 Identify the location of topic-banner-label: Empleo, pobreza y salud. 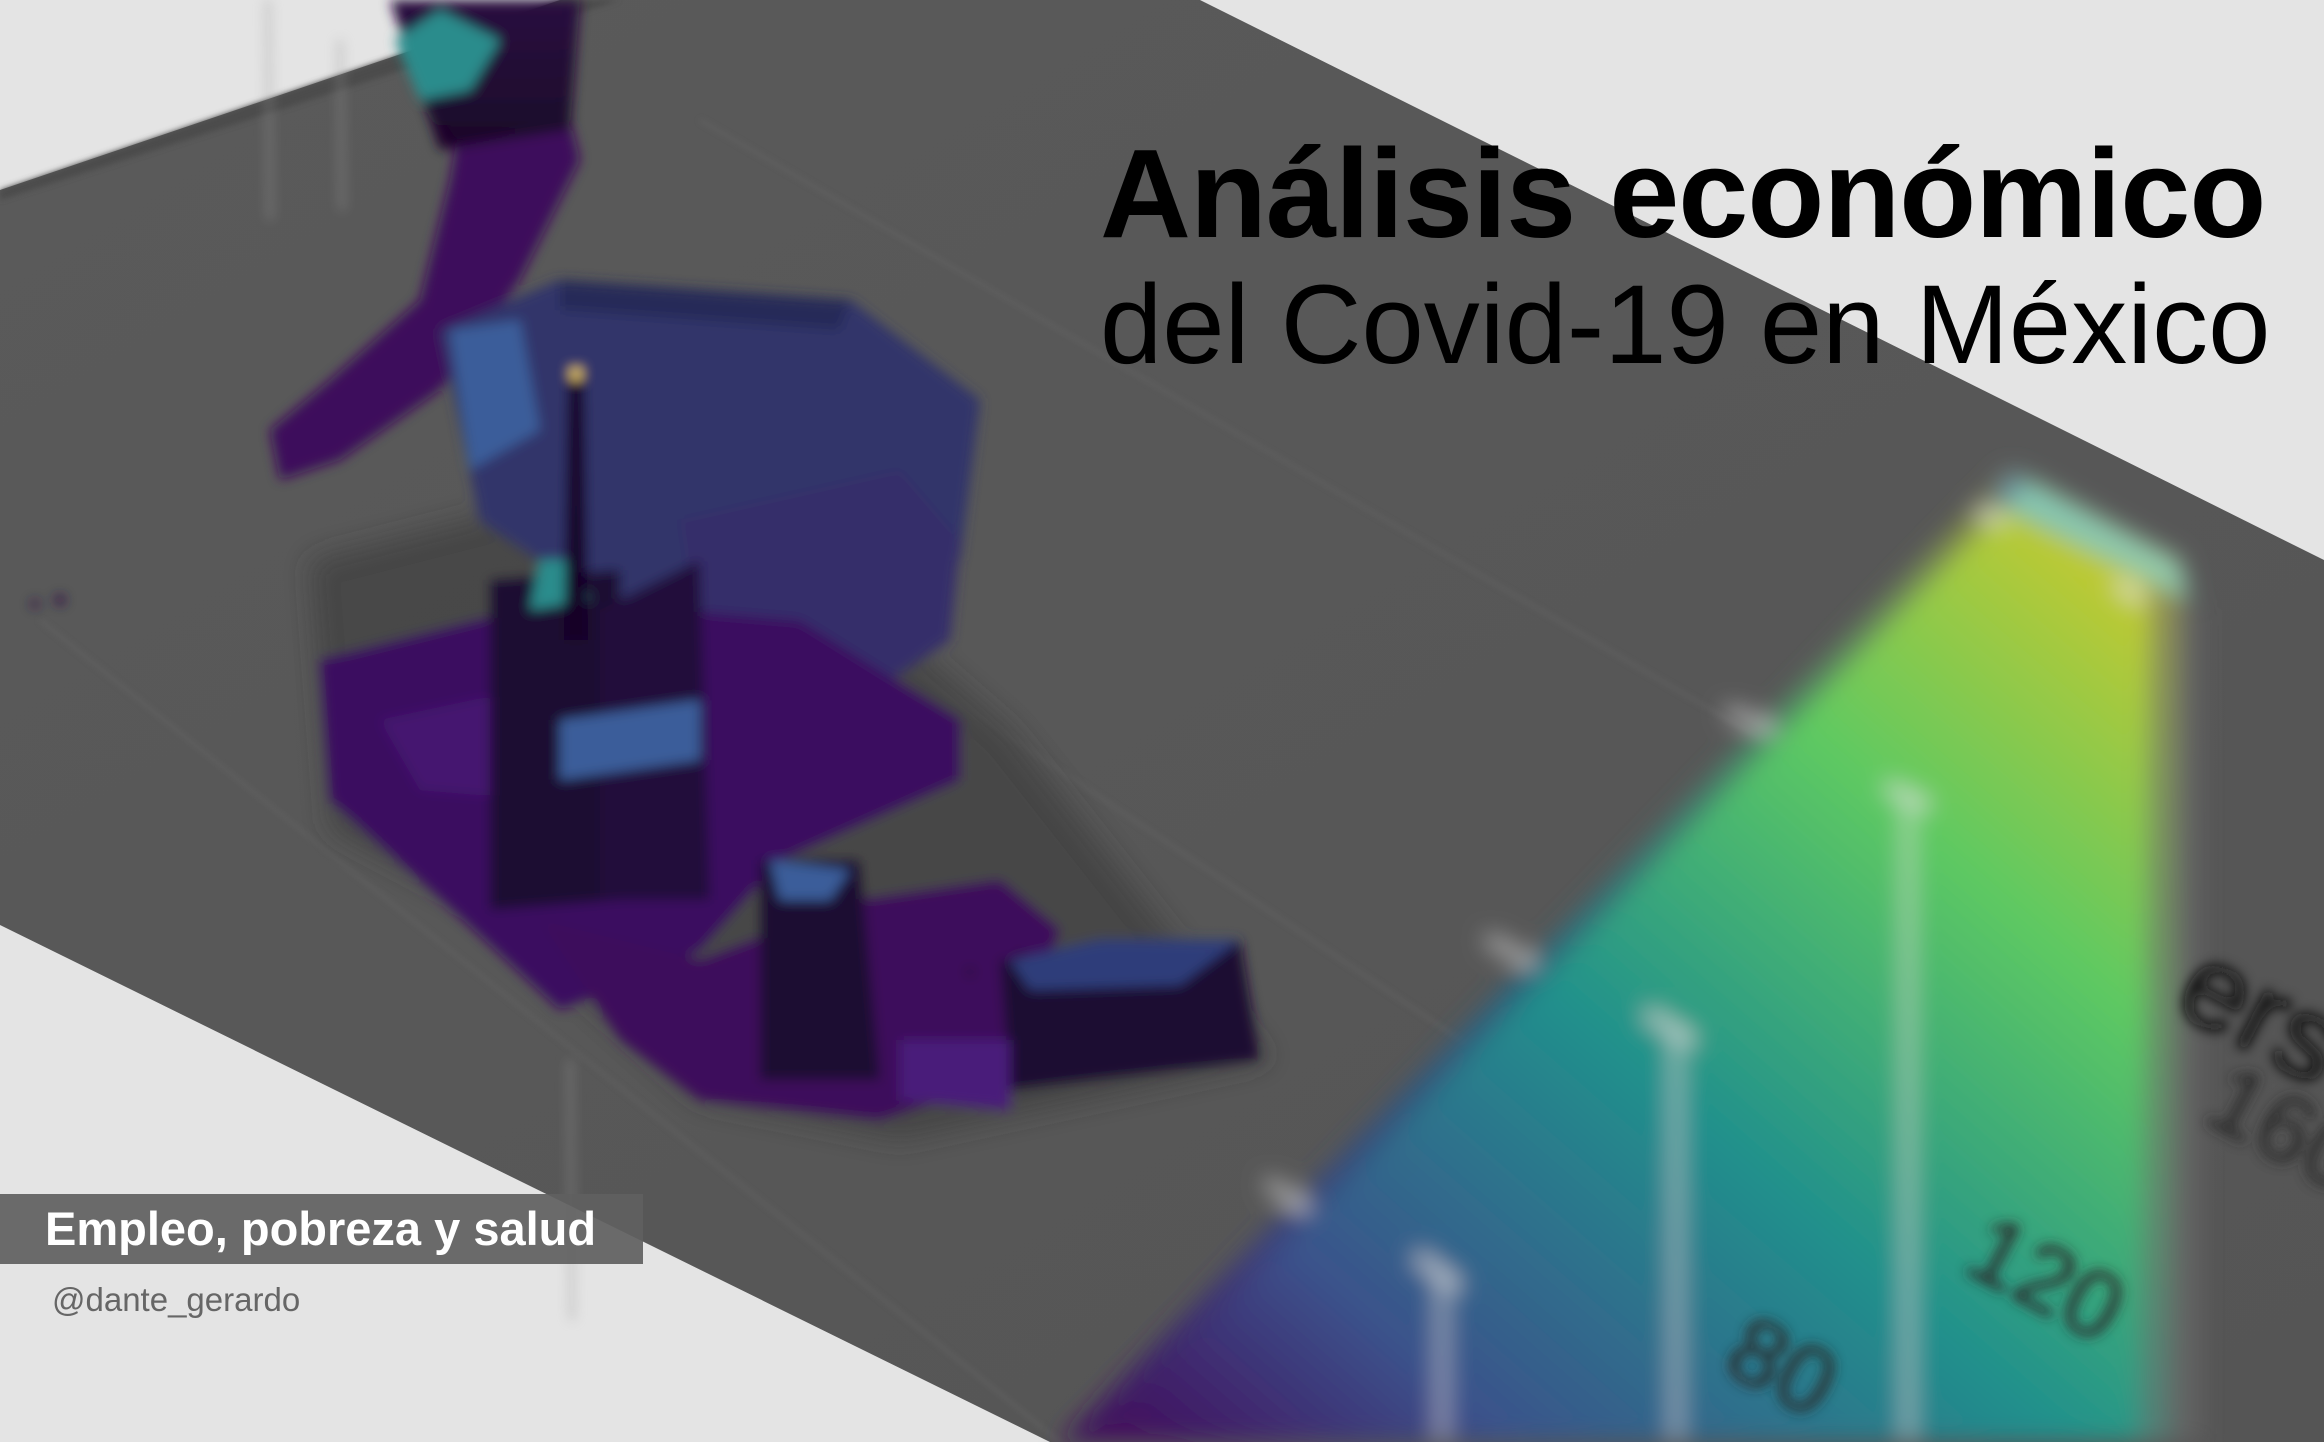
(321, 1228).